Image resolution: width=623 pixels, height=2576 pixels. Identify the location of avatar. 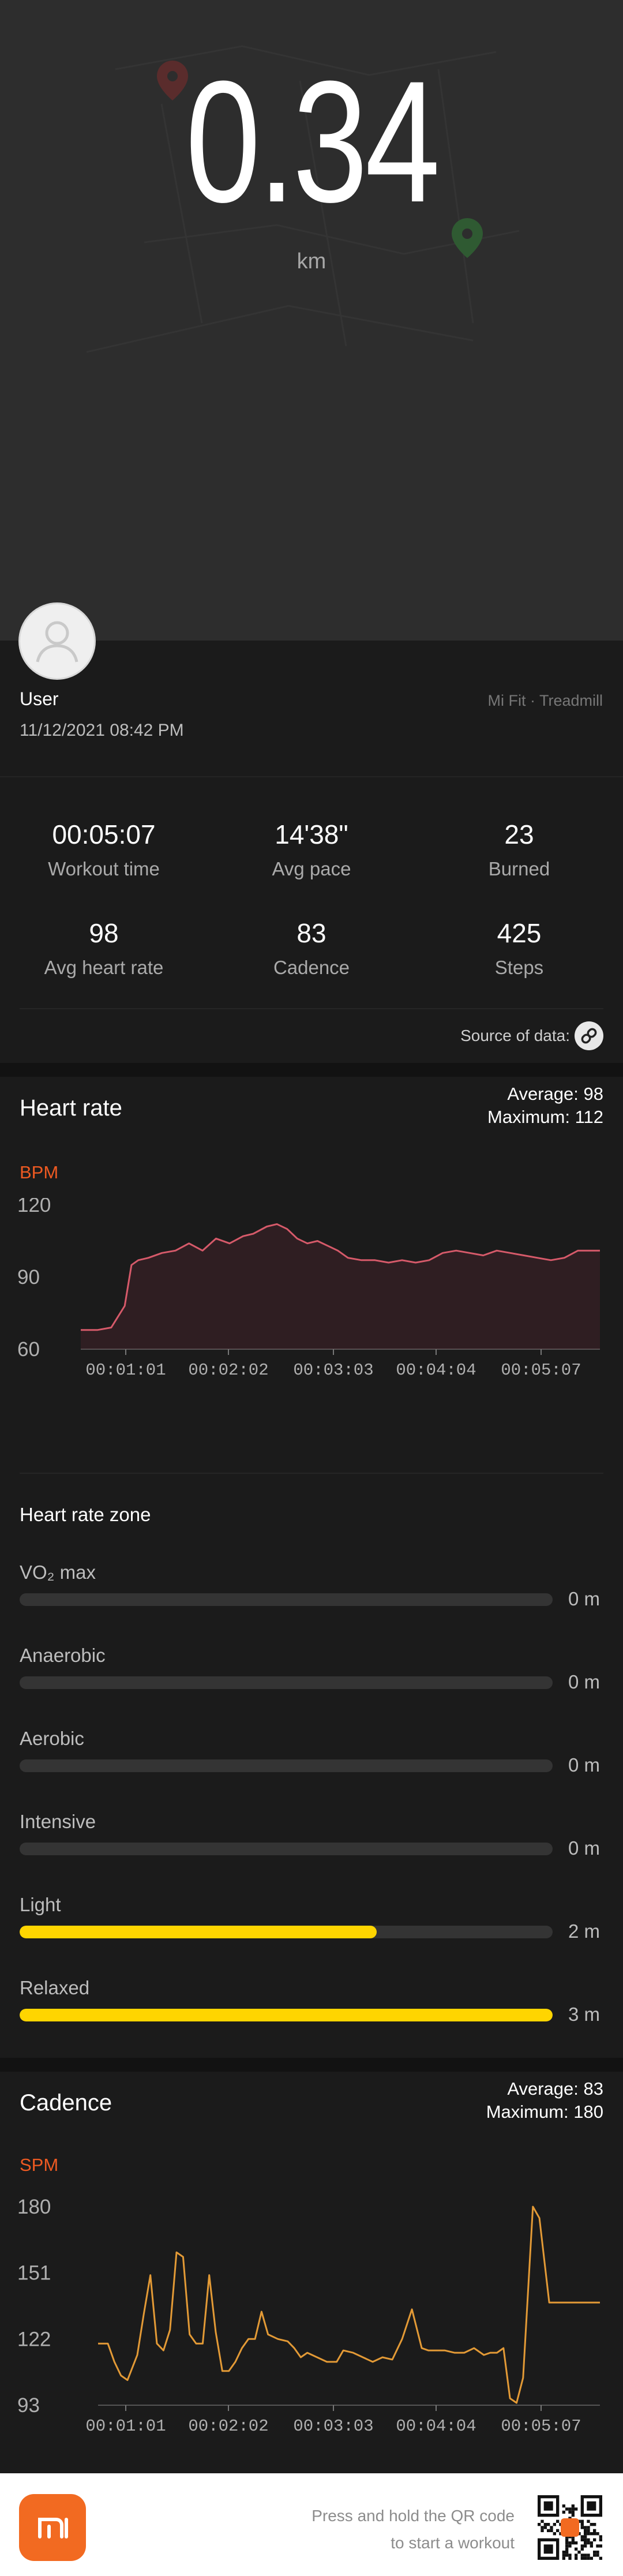
(57, 641).